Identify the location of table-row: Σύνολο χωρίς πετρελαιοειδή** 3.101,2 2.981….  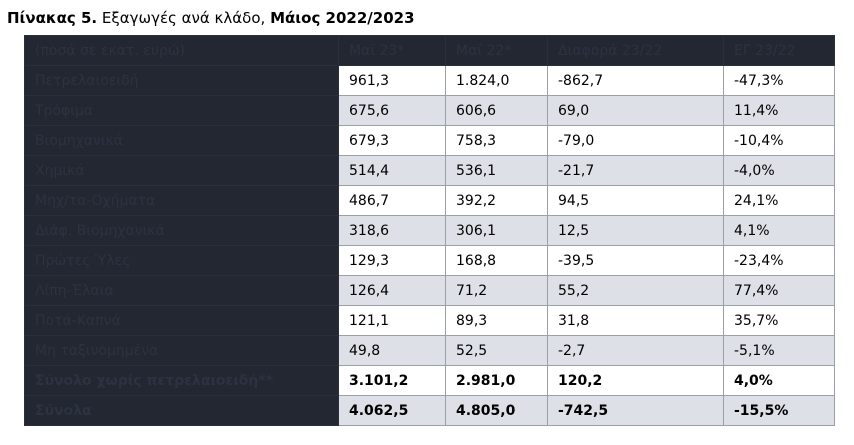
(429, 380).